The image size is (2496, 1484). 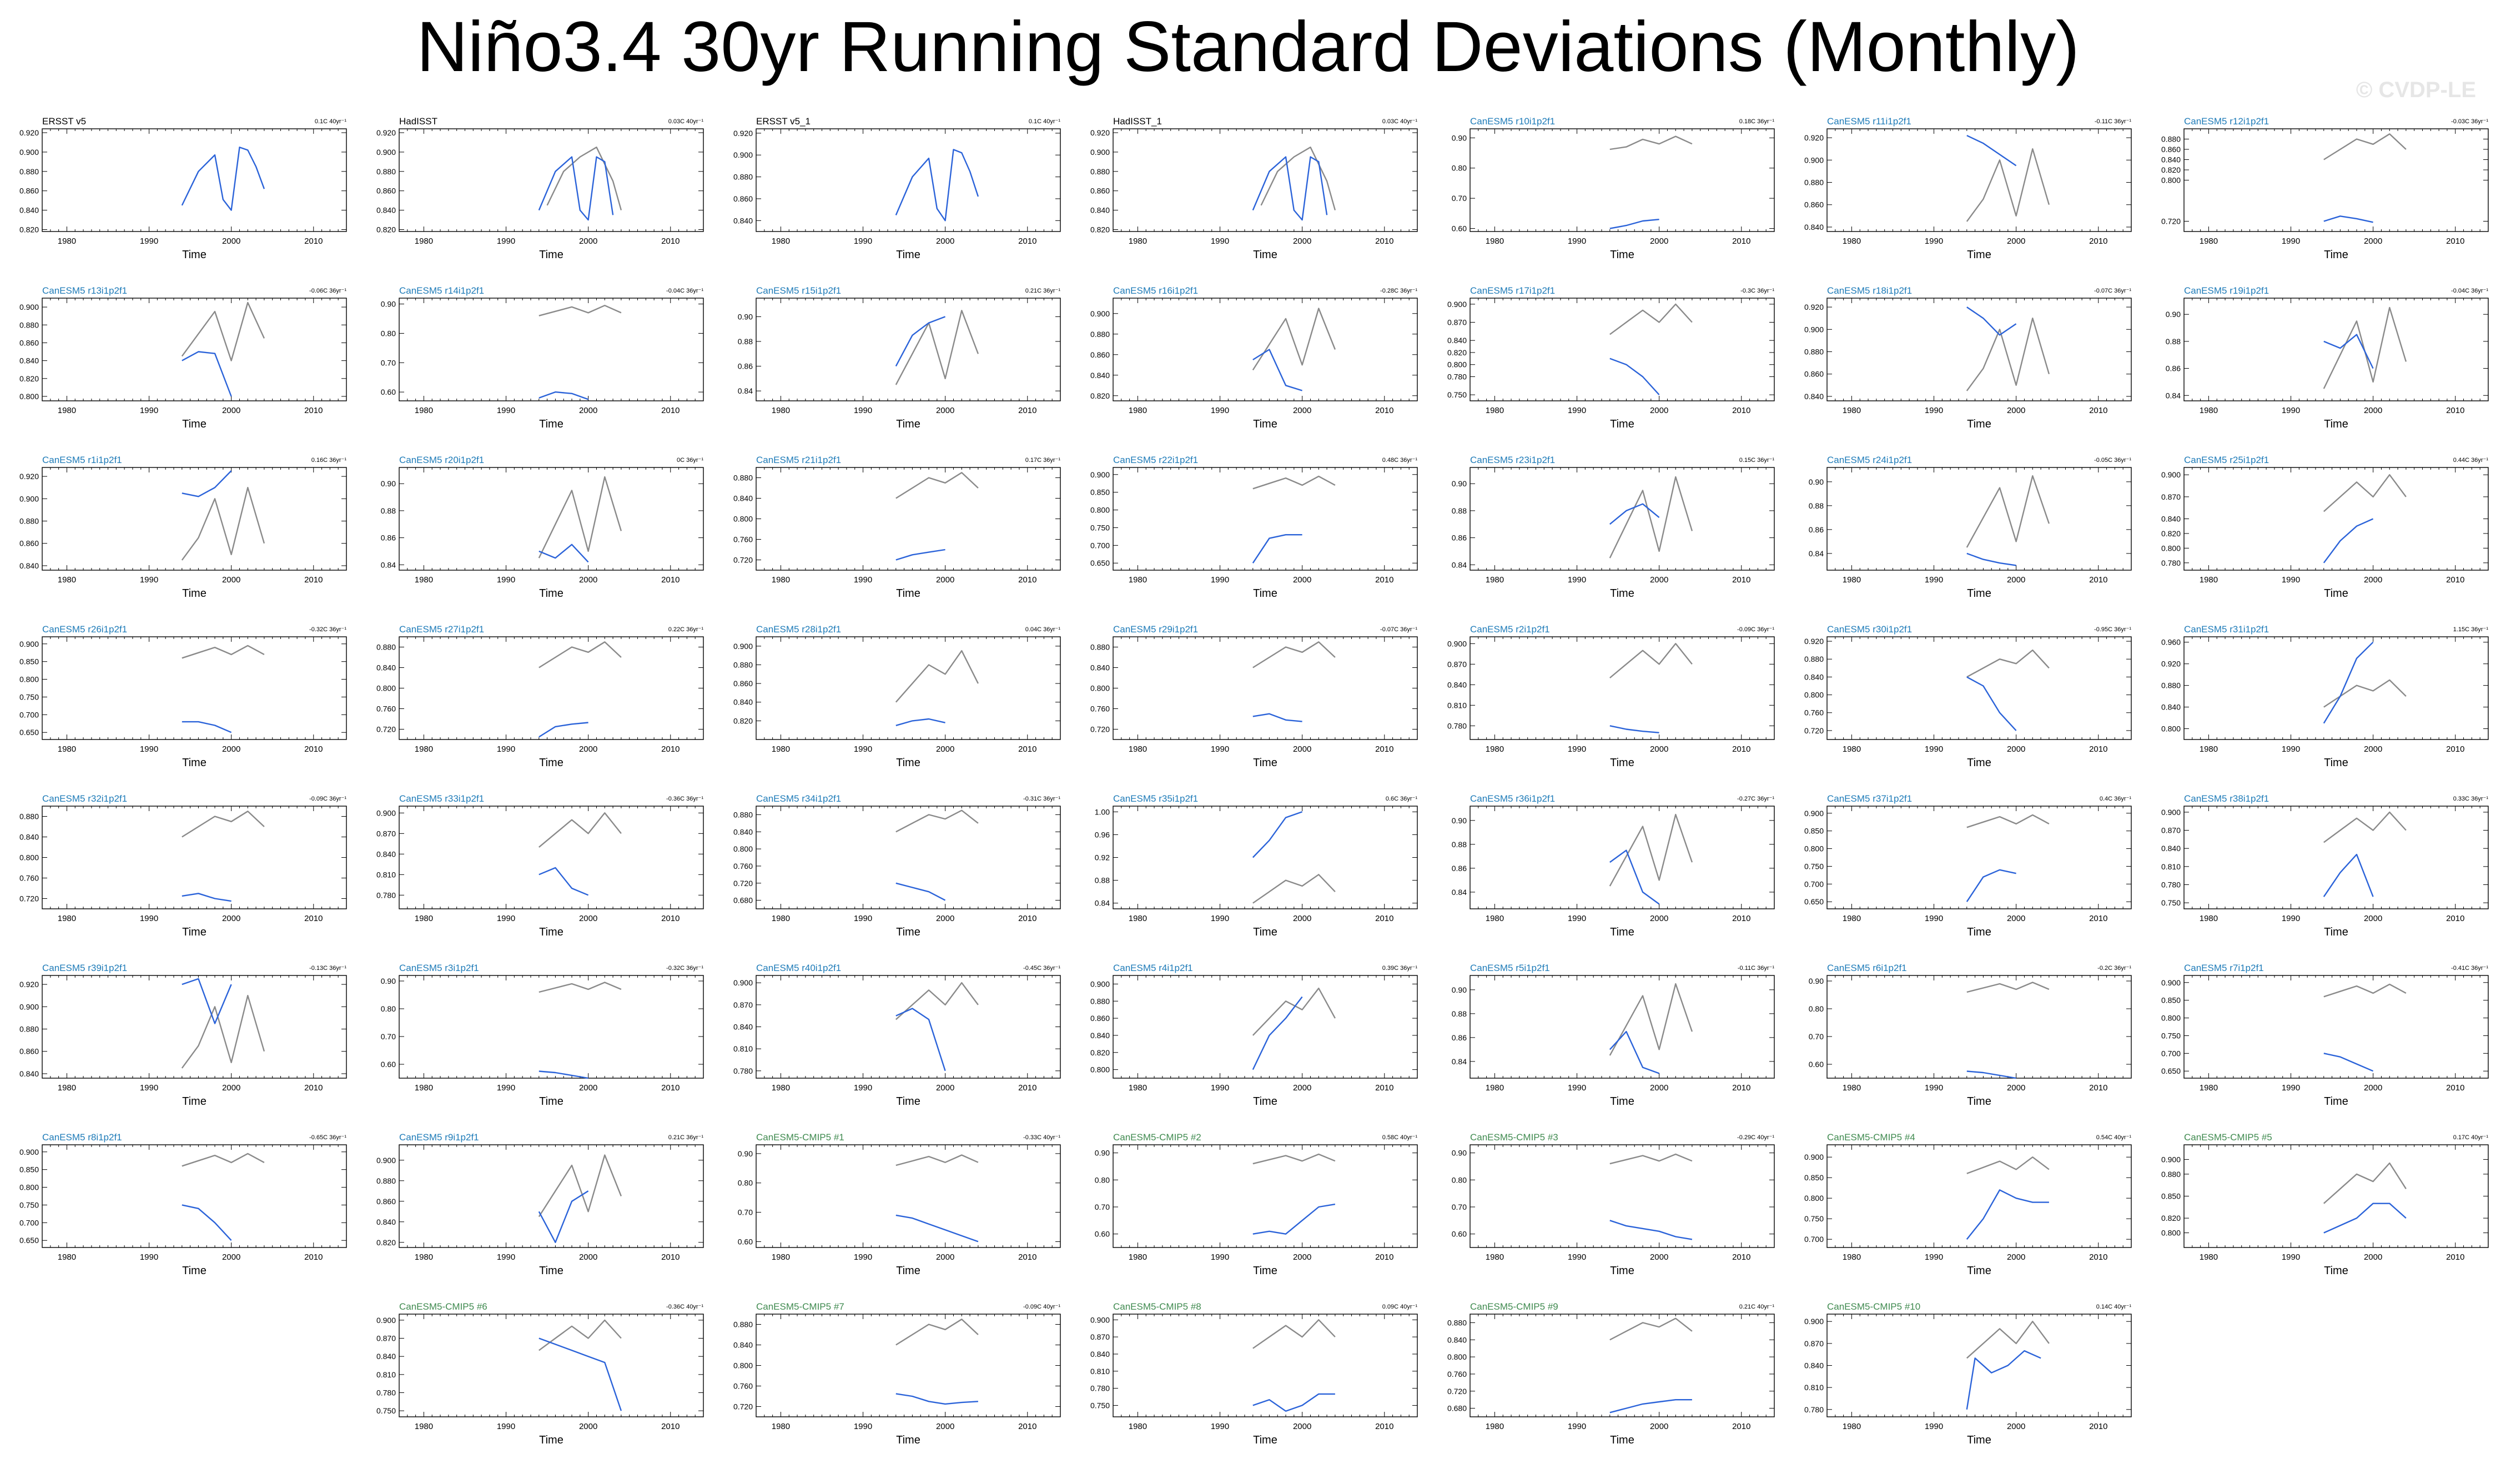 What do you see at coordinates (2471, 1137) in the screenshot?
I see `trend-label: 0.17C 40yr⁻¹` at bounding box center [2471, 1137].